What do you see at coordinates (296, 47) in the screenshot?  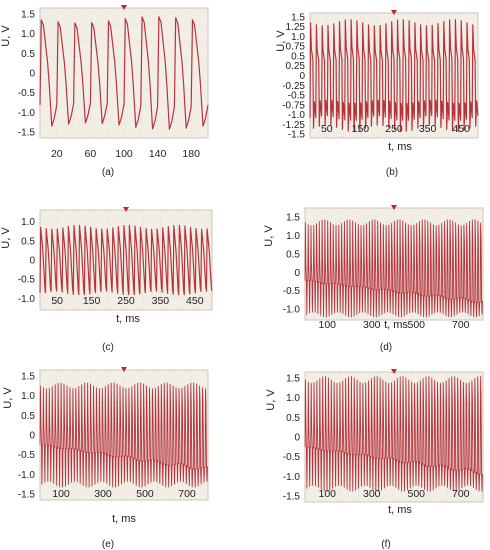 I see `y-tick-label: 0.75` at bounding box center [296, 47].